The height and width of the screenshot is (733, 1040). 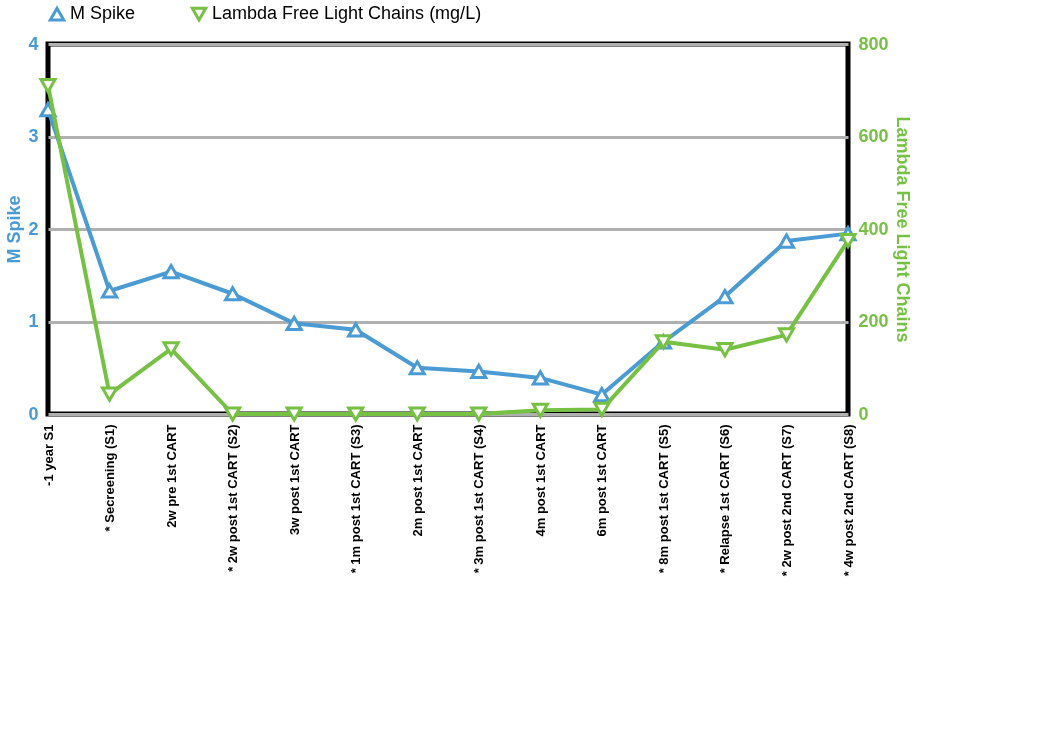 I want to click on x-tick-label: * 8m post 1st CART (S5), so click(x=663, y=499).